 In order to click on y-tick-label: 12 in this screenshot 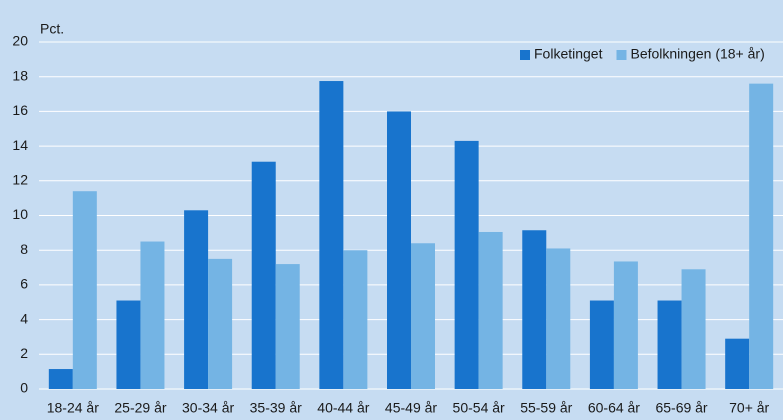, I will do `click(20, 180)`.